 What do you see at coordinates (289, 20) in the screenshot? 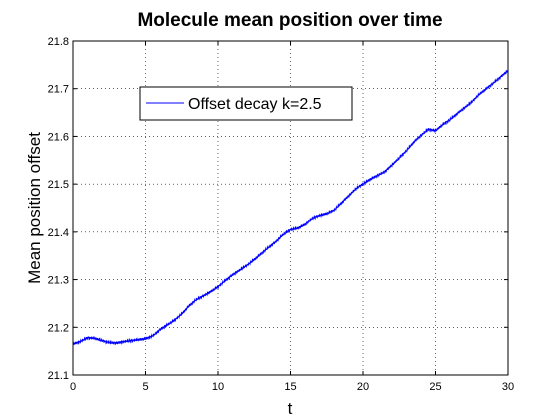
I see `chart-title: Molecule mean position over time` at bounding box center [289, 20].